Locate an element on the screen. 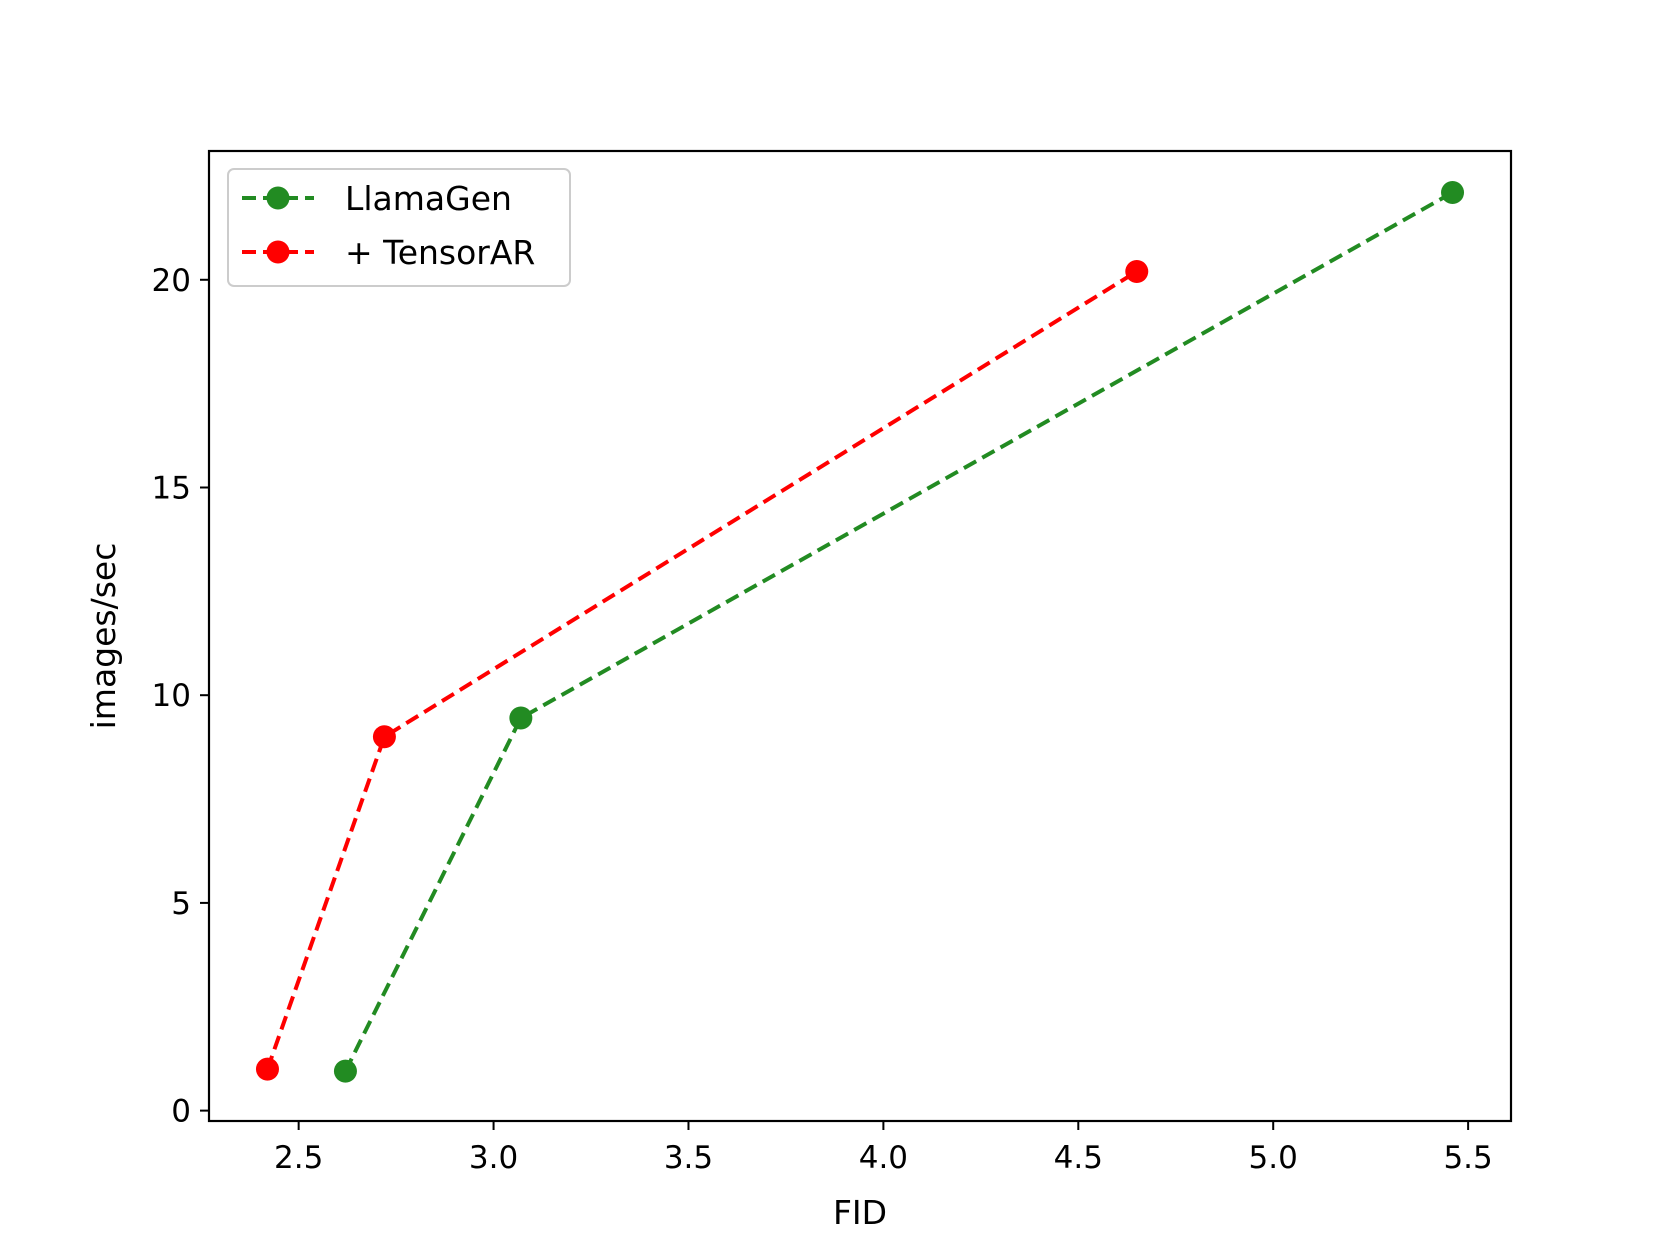  x-axis-ticks: 2.5 3.0 3.5 4.0 4.5 5.0 5.5 is located at coordinates (883, 1148).